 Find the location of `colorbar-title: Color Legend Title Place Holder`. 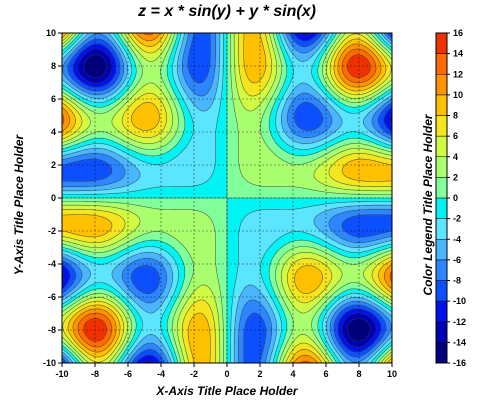

colorbar-title: Color Legend Title Place Holder is located at coordinates (428, 205).